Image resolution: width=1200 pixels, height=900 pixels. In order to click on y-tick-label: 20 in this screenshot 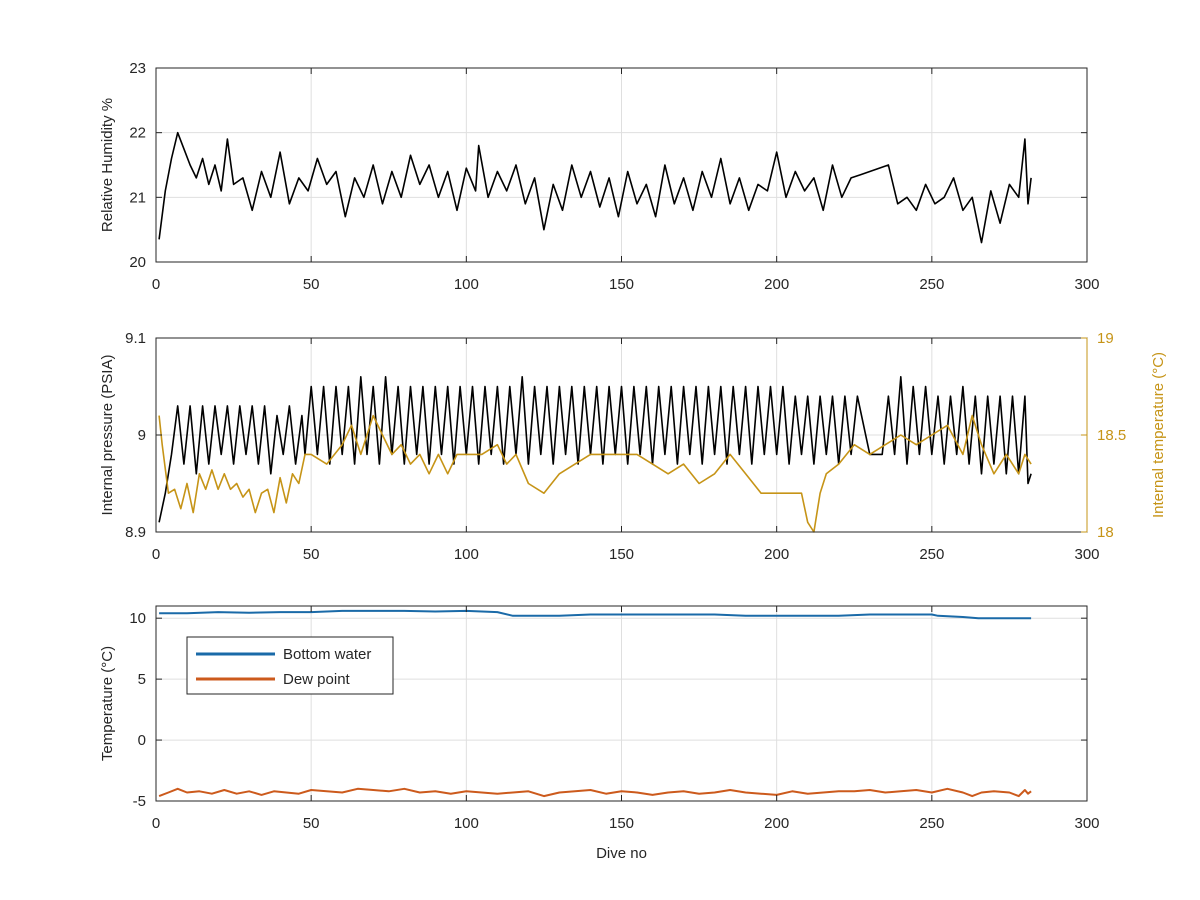, I will do `click(137, 262)`.